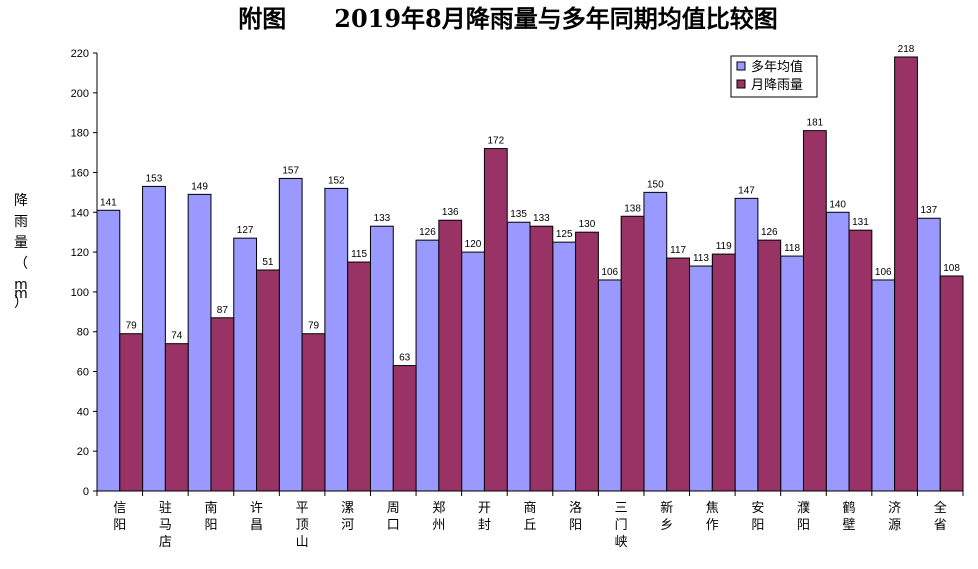 The height and width of the screenshot is (569, 978). I want to click on category-label: 漯河, so click(347, 517).